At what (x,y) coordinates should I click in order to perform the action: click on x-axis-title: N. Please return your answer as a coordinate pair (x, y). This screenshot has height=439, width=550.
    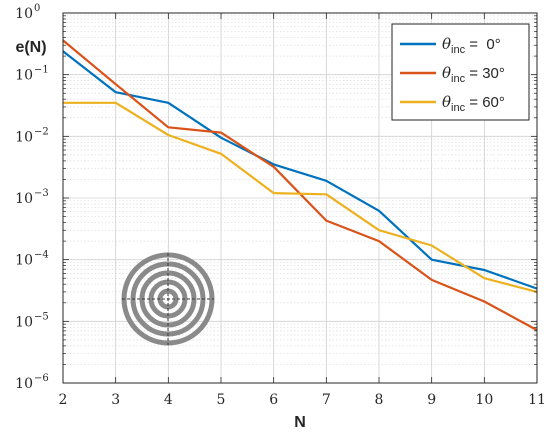
    Looking at the image, I should click on (300, 422).